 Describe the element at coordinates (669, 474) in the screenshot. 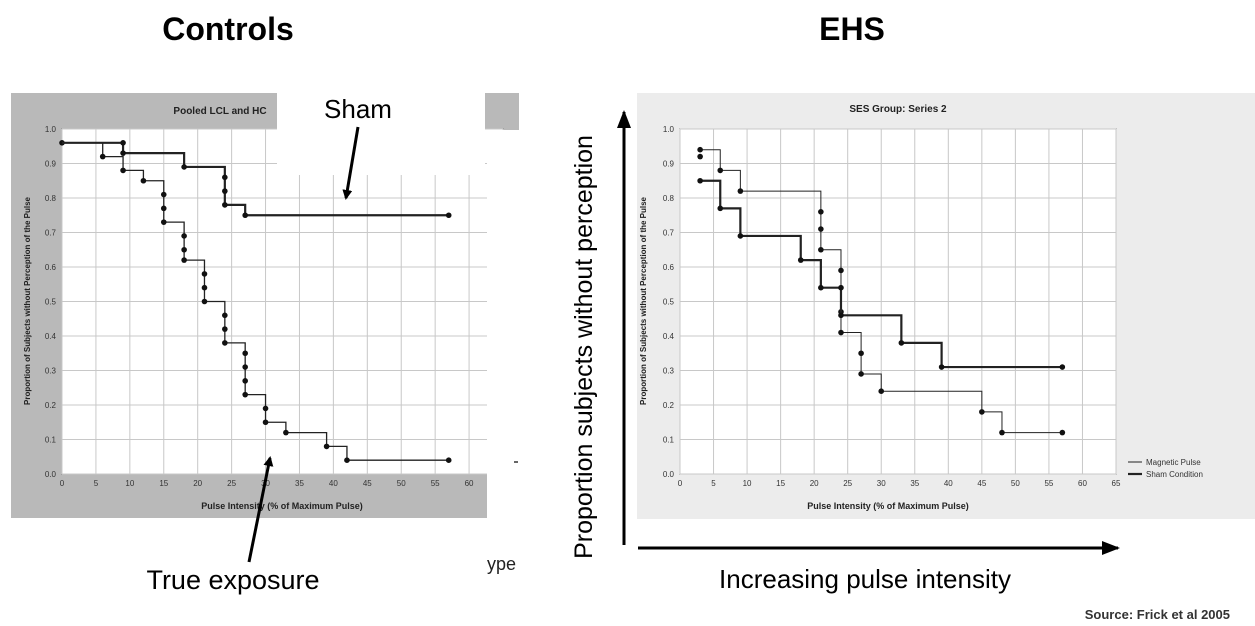

I see `ehs-y-tick-label: 0.0` at that location.